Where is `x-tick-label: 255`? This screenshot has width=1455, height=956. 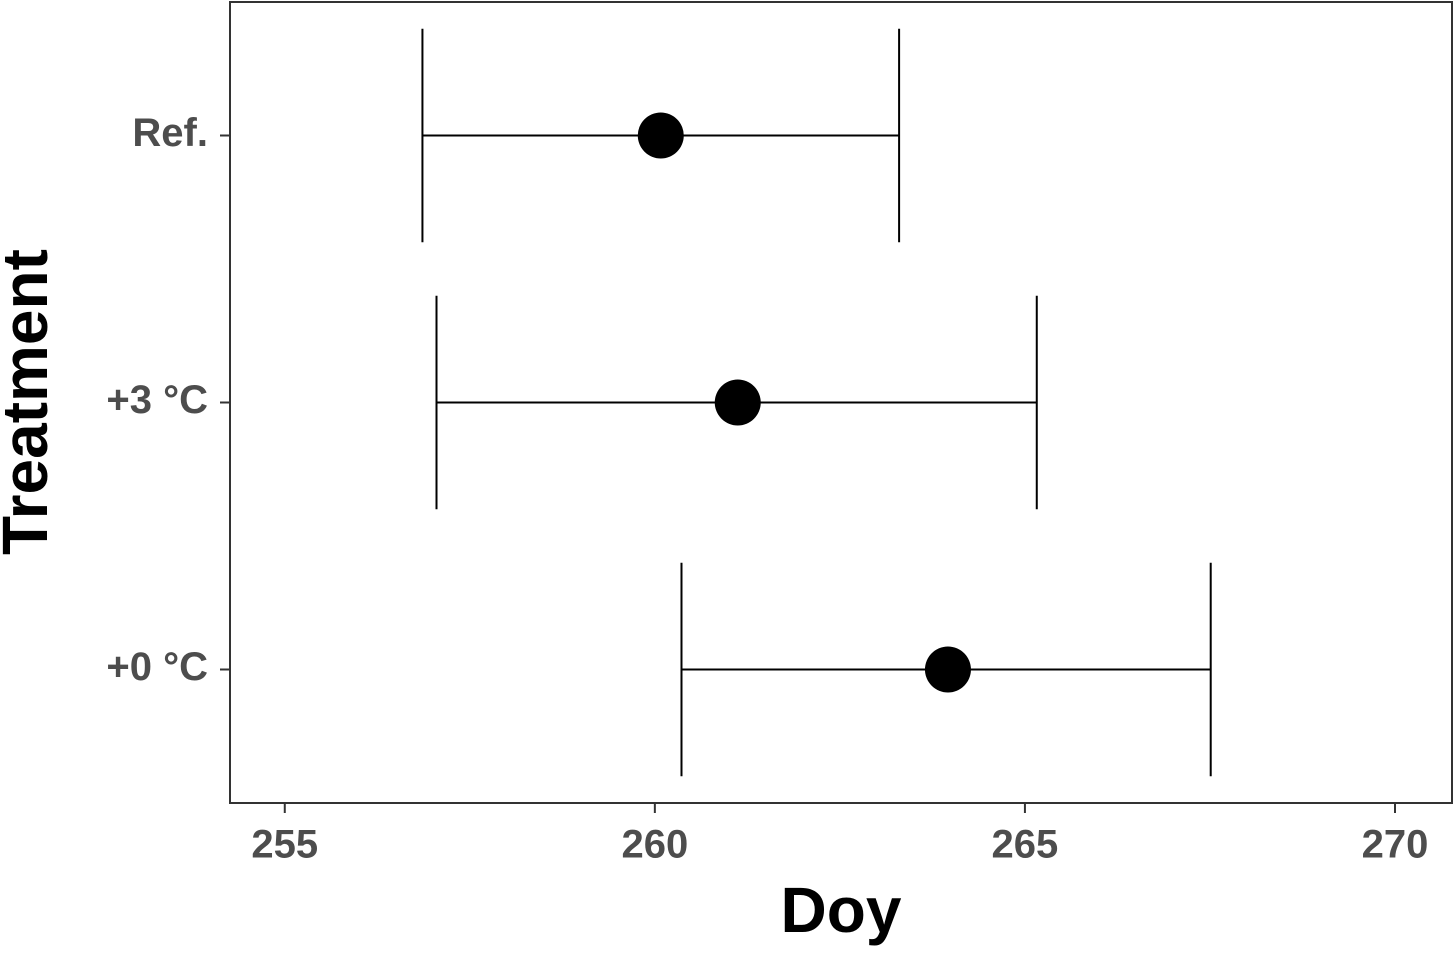 x-tick-label: 255 is located at coordinates (284, 845).